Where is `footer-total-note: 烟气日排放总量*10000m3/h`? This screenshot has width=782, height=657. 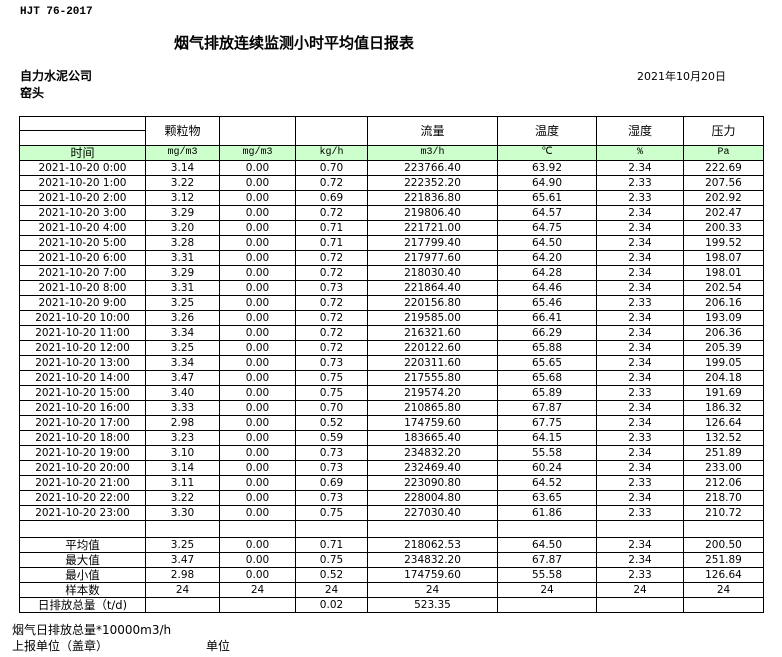 footer-total-note: 烟气日排放总量*10000m3/h is located at coordinates (92, 630).